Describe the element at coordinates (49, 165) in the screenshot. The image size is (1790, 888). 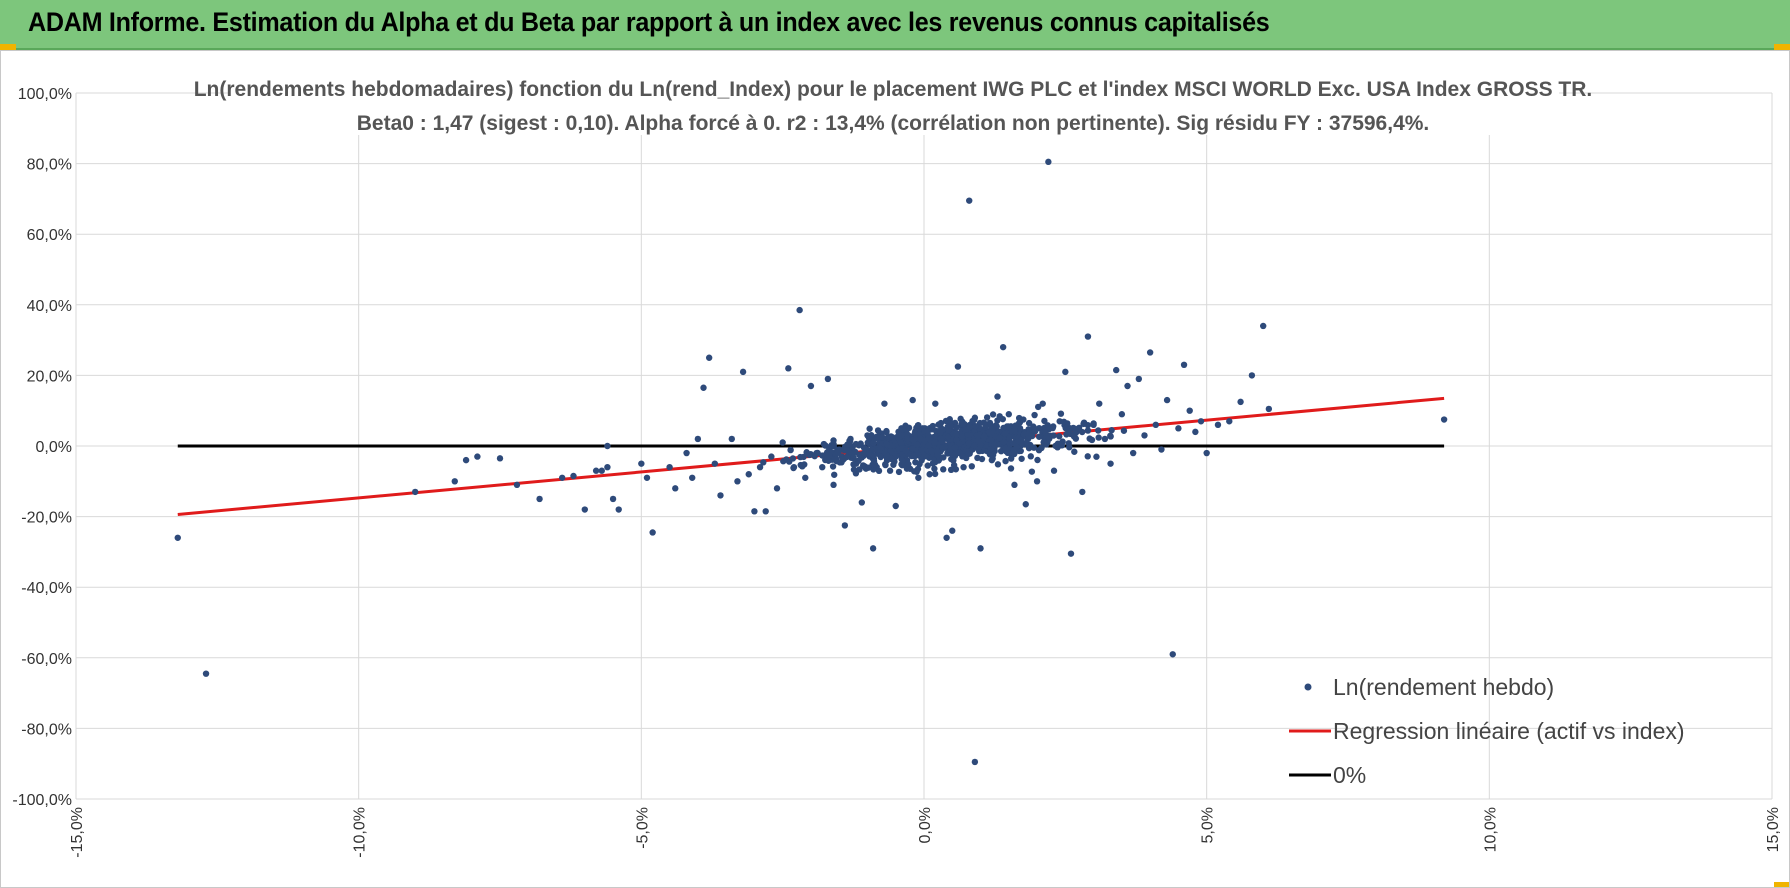
I see `y-tick-label: 80,0%` at that location.